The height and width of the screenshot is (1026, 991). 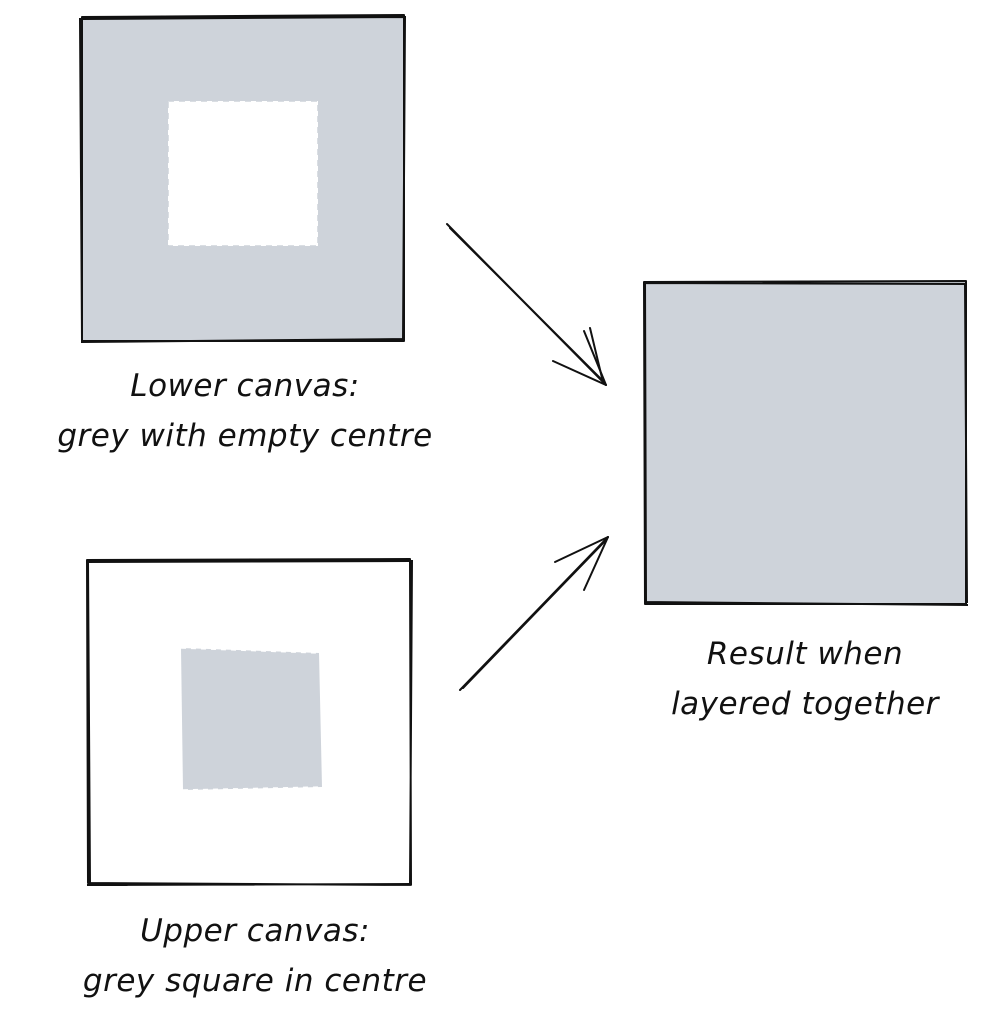 What do you see at coordinates (255, 931) in the screenshot?
I see `upper-canvas-label-line1: Upper canvas:` at bounding box center [255, 931].